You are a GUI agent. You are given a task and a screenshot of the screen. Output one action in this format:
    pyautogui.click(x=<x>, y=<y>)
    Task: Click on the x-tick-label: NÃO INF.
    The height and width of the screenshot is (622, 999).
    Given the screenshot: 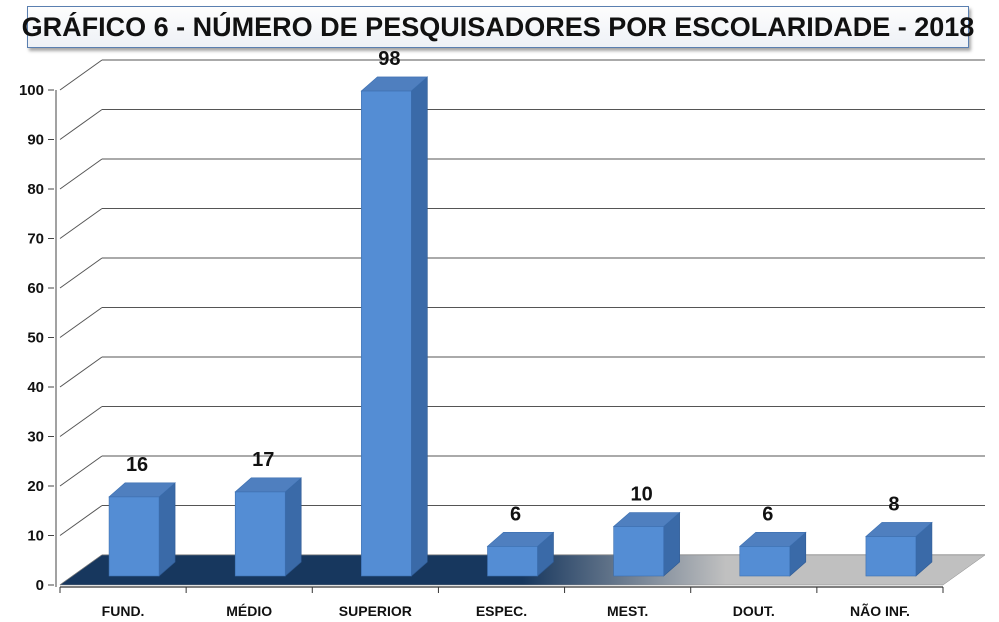 What is the action you would take?
    pyautogui.click(x=880, y=610)
    